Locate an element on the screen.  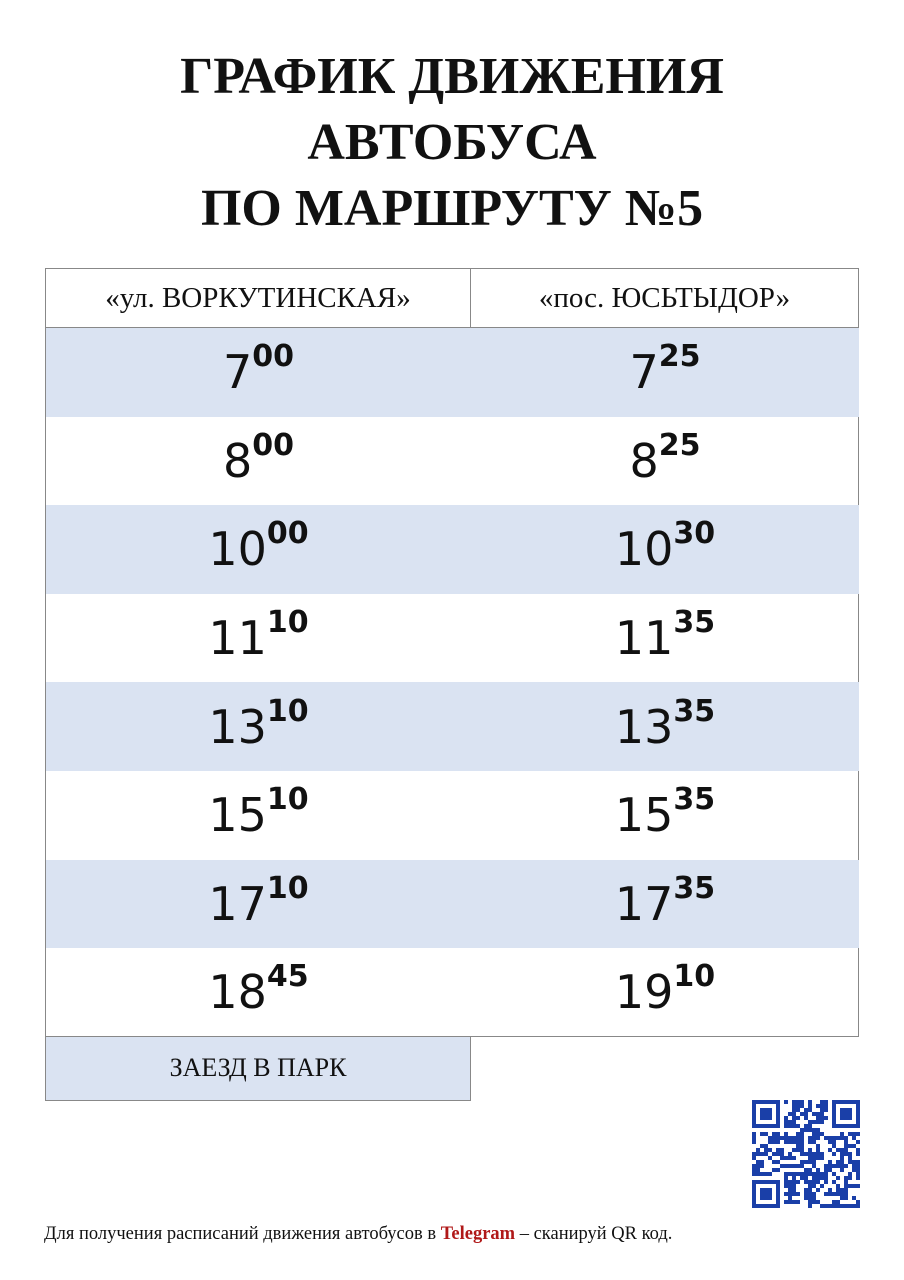
time: 1000 is located at coordinates (258, 546).